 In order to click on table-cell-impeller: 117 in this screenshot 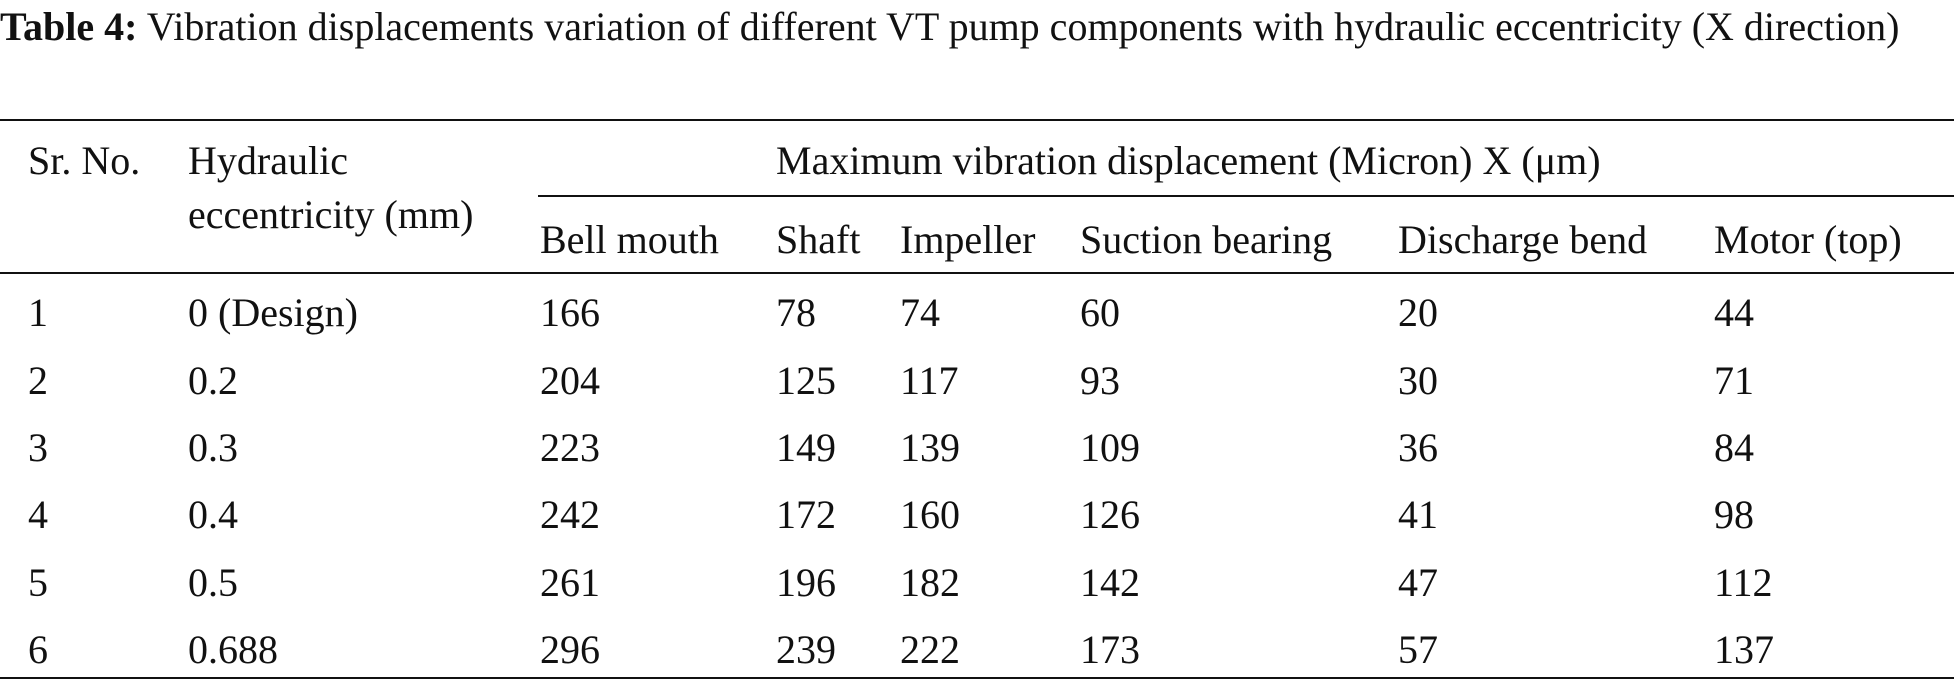, I will do `click(929, 380)`.